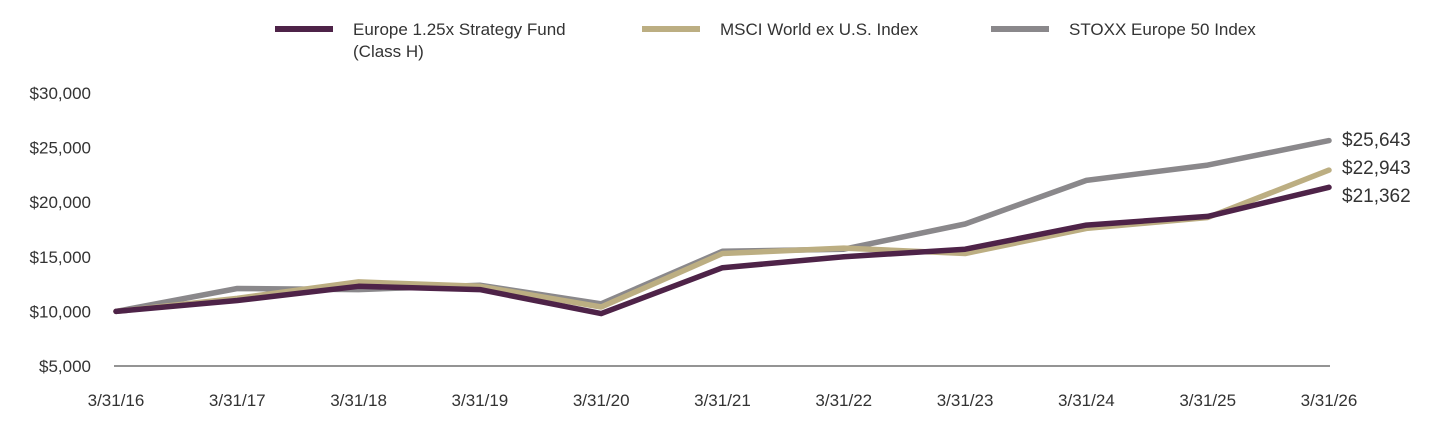 The image size is (1440, 432). I want to click on end-labels: $25,643 $22,943 $21,362, so click(1376, 168).